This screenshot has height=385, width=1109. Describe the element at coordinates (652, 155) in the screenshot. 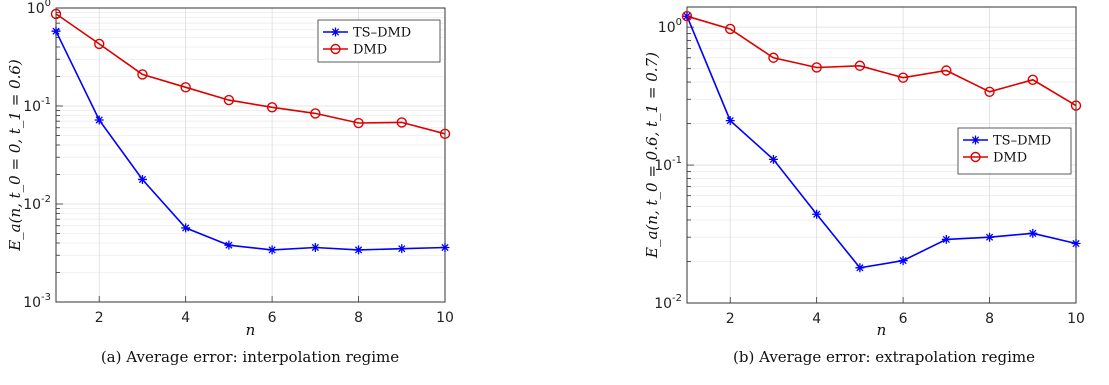

I see `y-axis-label: E_a(n, t_0 = 0.6, t_1 = 0.7)` at that location.